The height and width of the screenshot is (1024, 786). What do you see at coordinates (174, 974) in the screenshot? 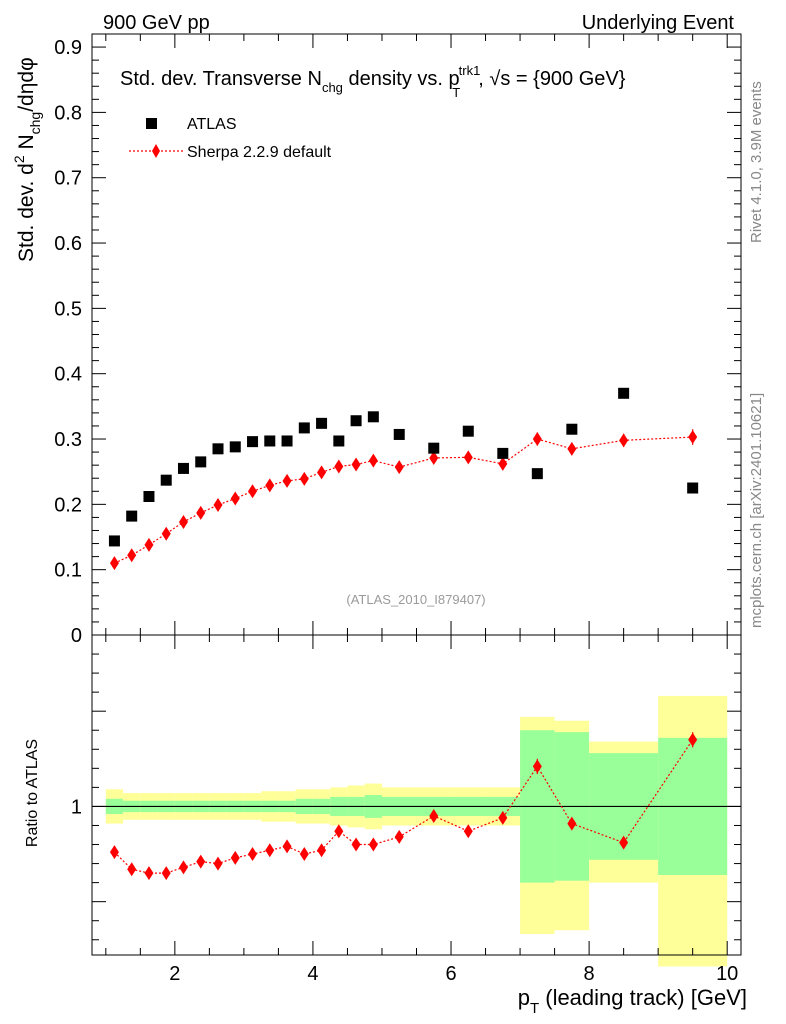
I see `x-tick-label: 2` at bounding box center [174, 974].